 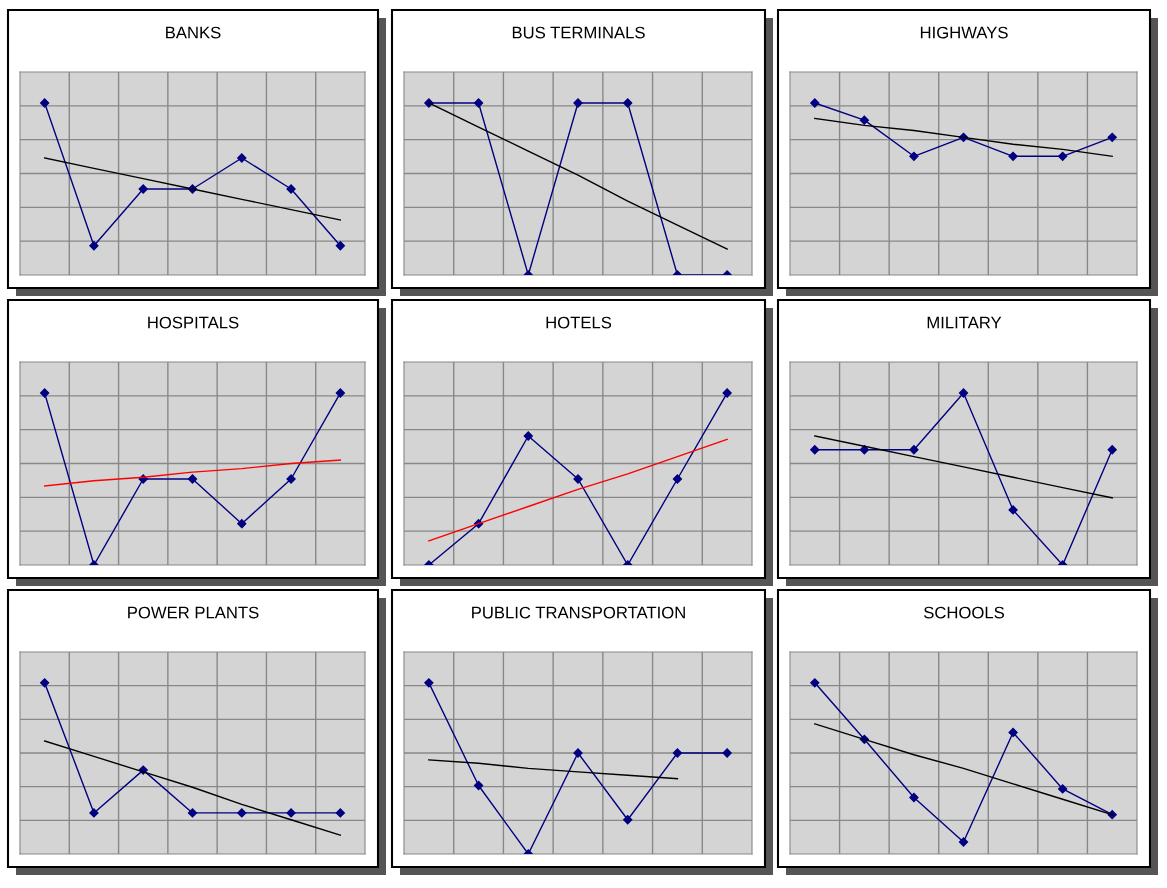 What do you see at coordinates (578, 32) in the screenshot?
I see `chart-title: BUS TERMINALS` at bounding box center [578, 32].